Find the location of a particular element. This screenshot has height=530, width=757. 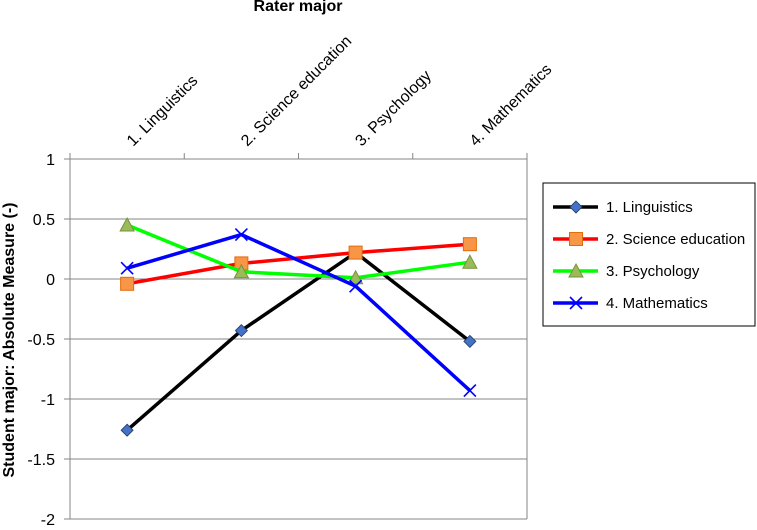

y-tick-label: -1 is located at coordinates (48, 400).